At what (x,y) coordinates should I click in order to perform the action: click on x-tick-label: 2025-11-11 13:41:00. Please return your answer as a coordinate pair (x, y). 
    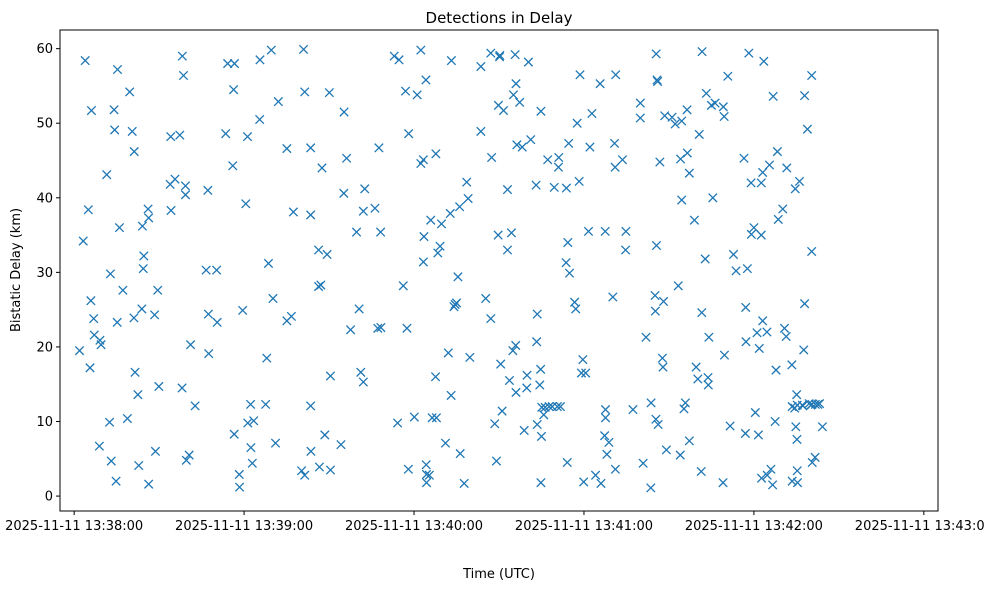
    Looking at the image, I should click on (584, 526).